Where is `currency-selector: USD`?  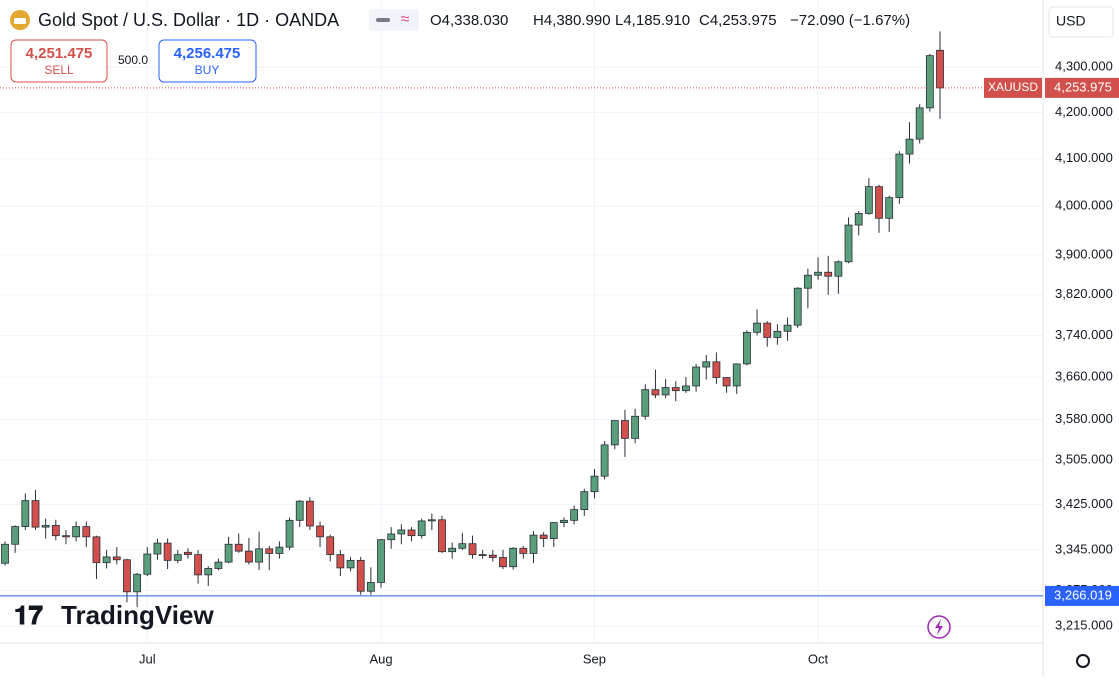 currency-selector: USD is located at coordinates (1081, 22).